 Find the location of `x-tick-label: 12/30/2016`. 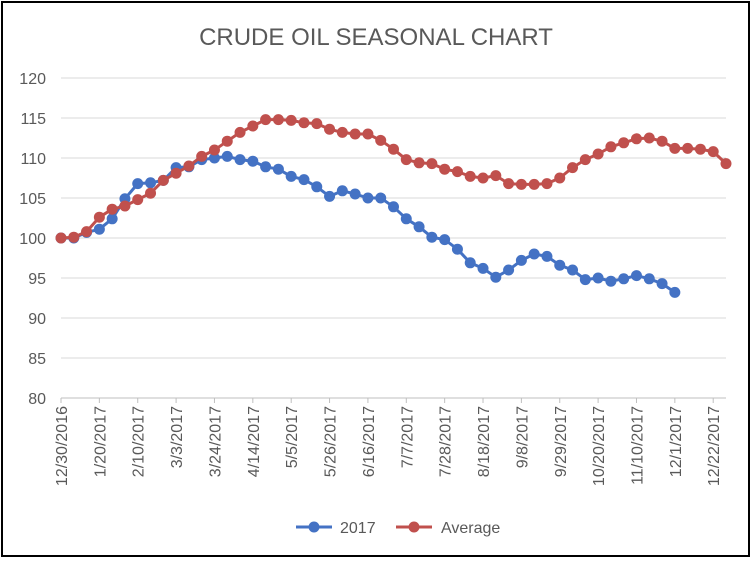

x-tick-label: 12/30/2016 is located at coordinates (62, 446).